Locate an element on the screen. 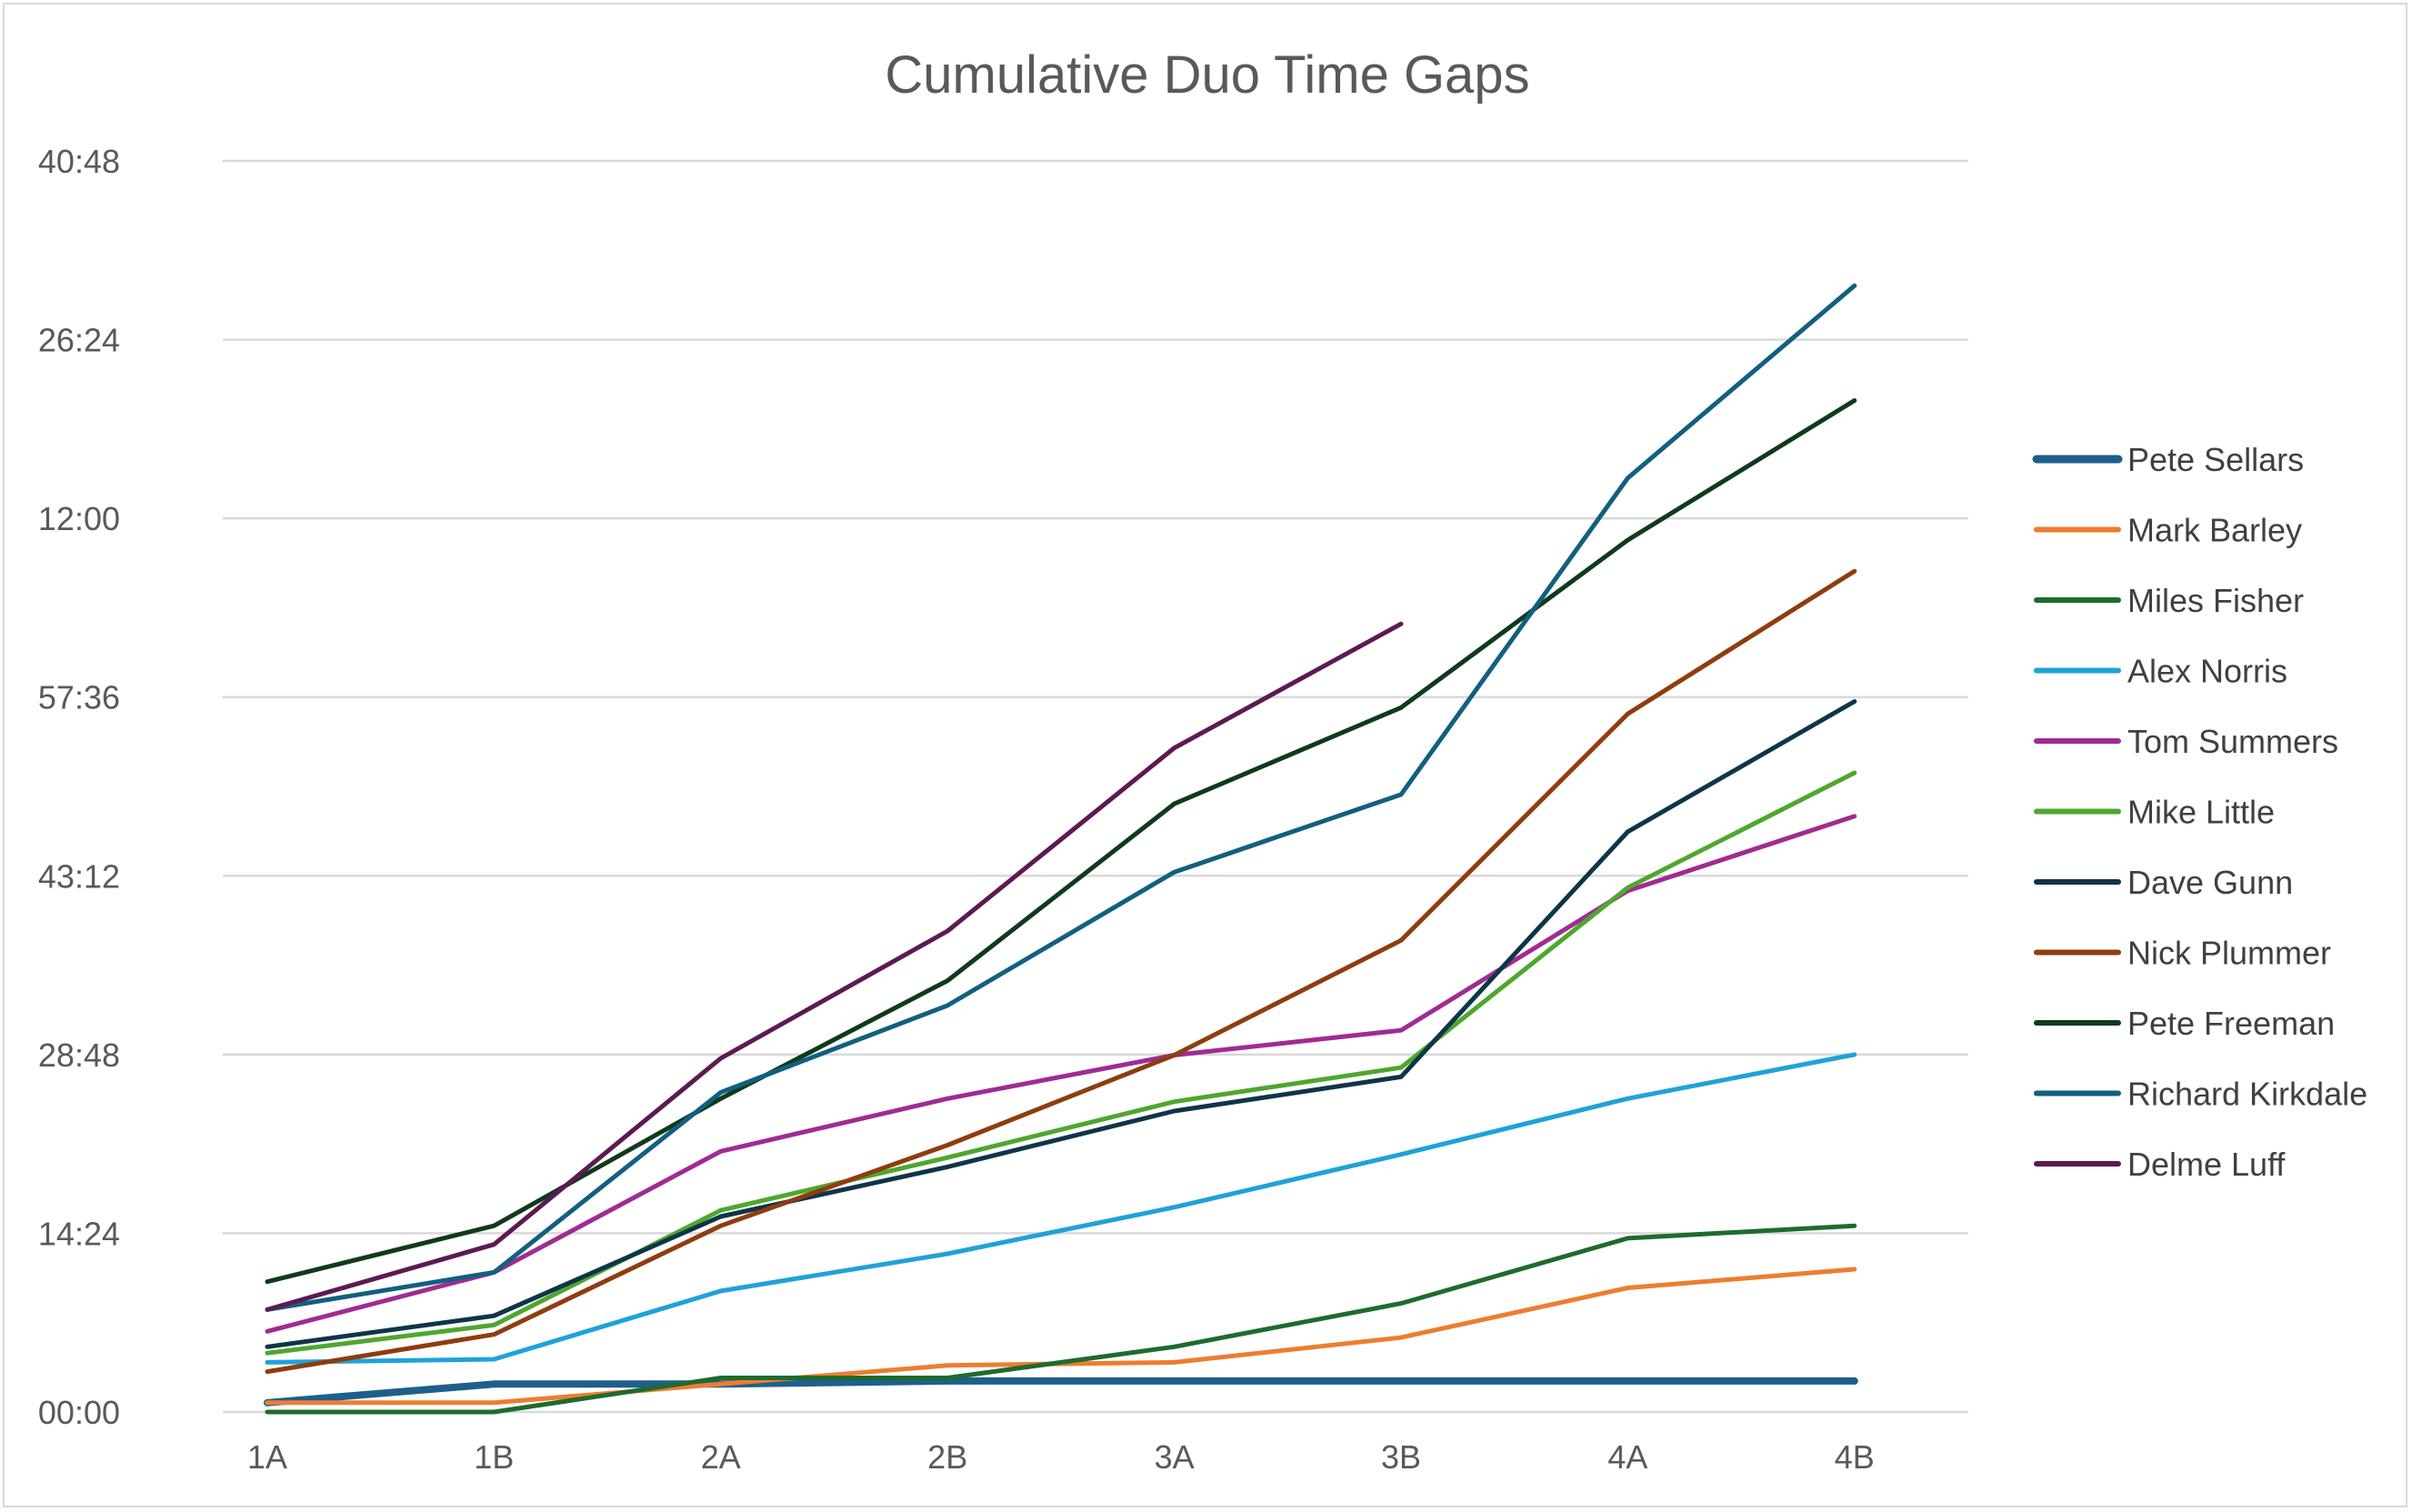 This screenshot has width=2412, height=1512. legend-item-tom-summers: Tom Summers is located at coordinates (2186, 741).